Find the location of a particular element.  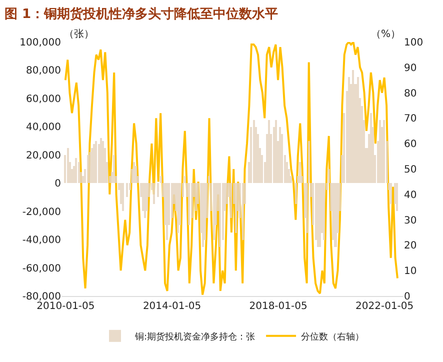

y2-tick-label: 70 is located at coordinates (410, 119).